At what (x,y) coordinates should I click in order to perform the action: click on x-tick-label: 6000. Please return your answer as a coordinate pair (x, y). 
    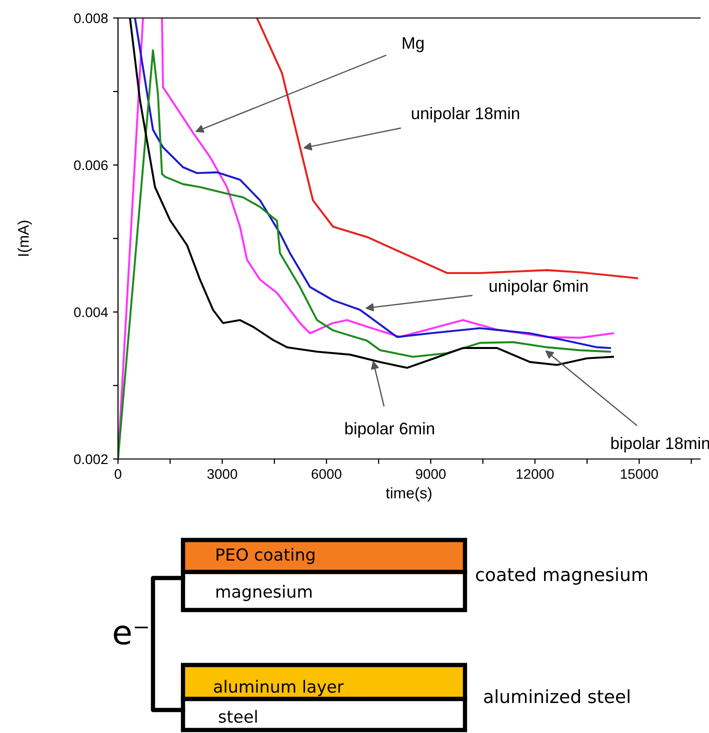
    Looking at the image, I should click on (327, 474).